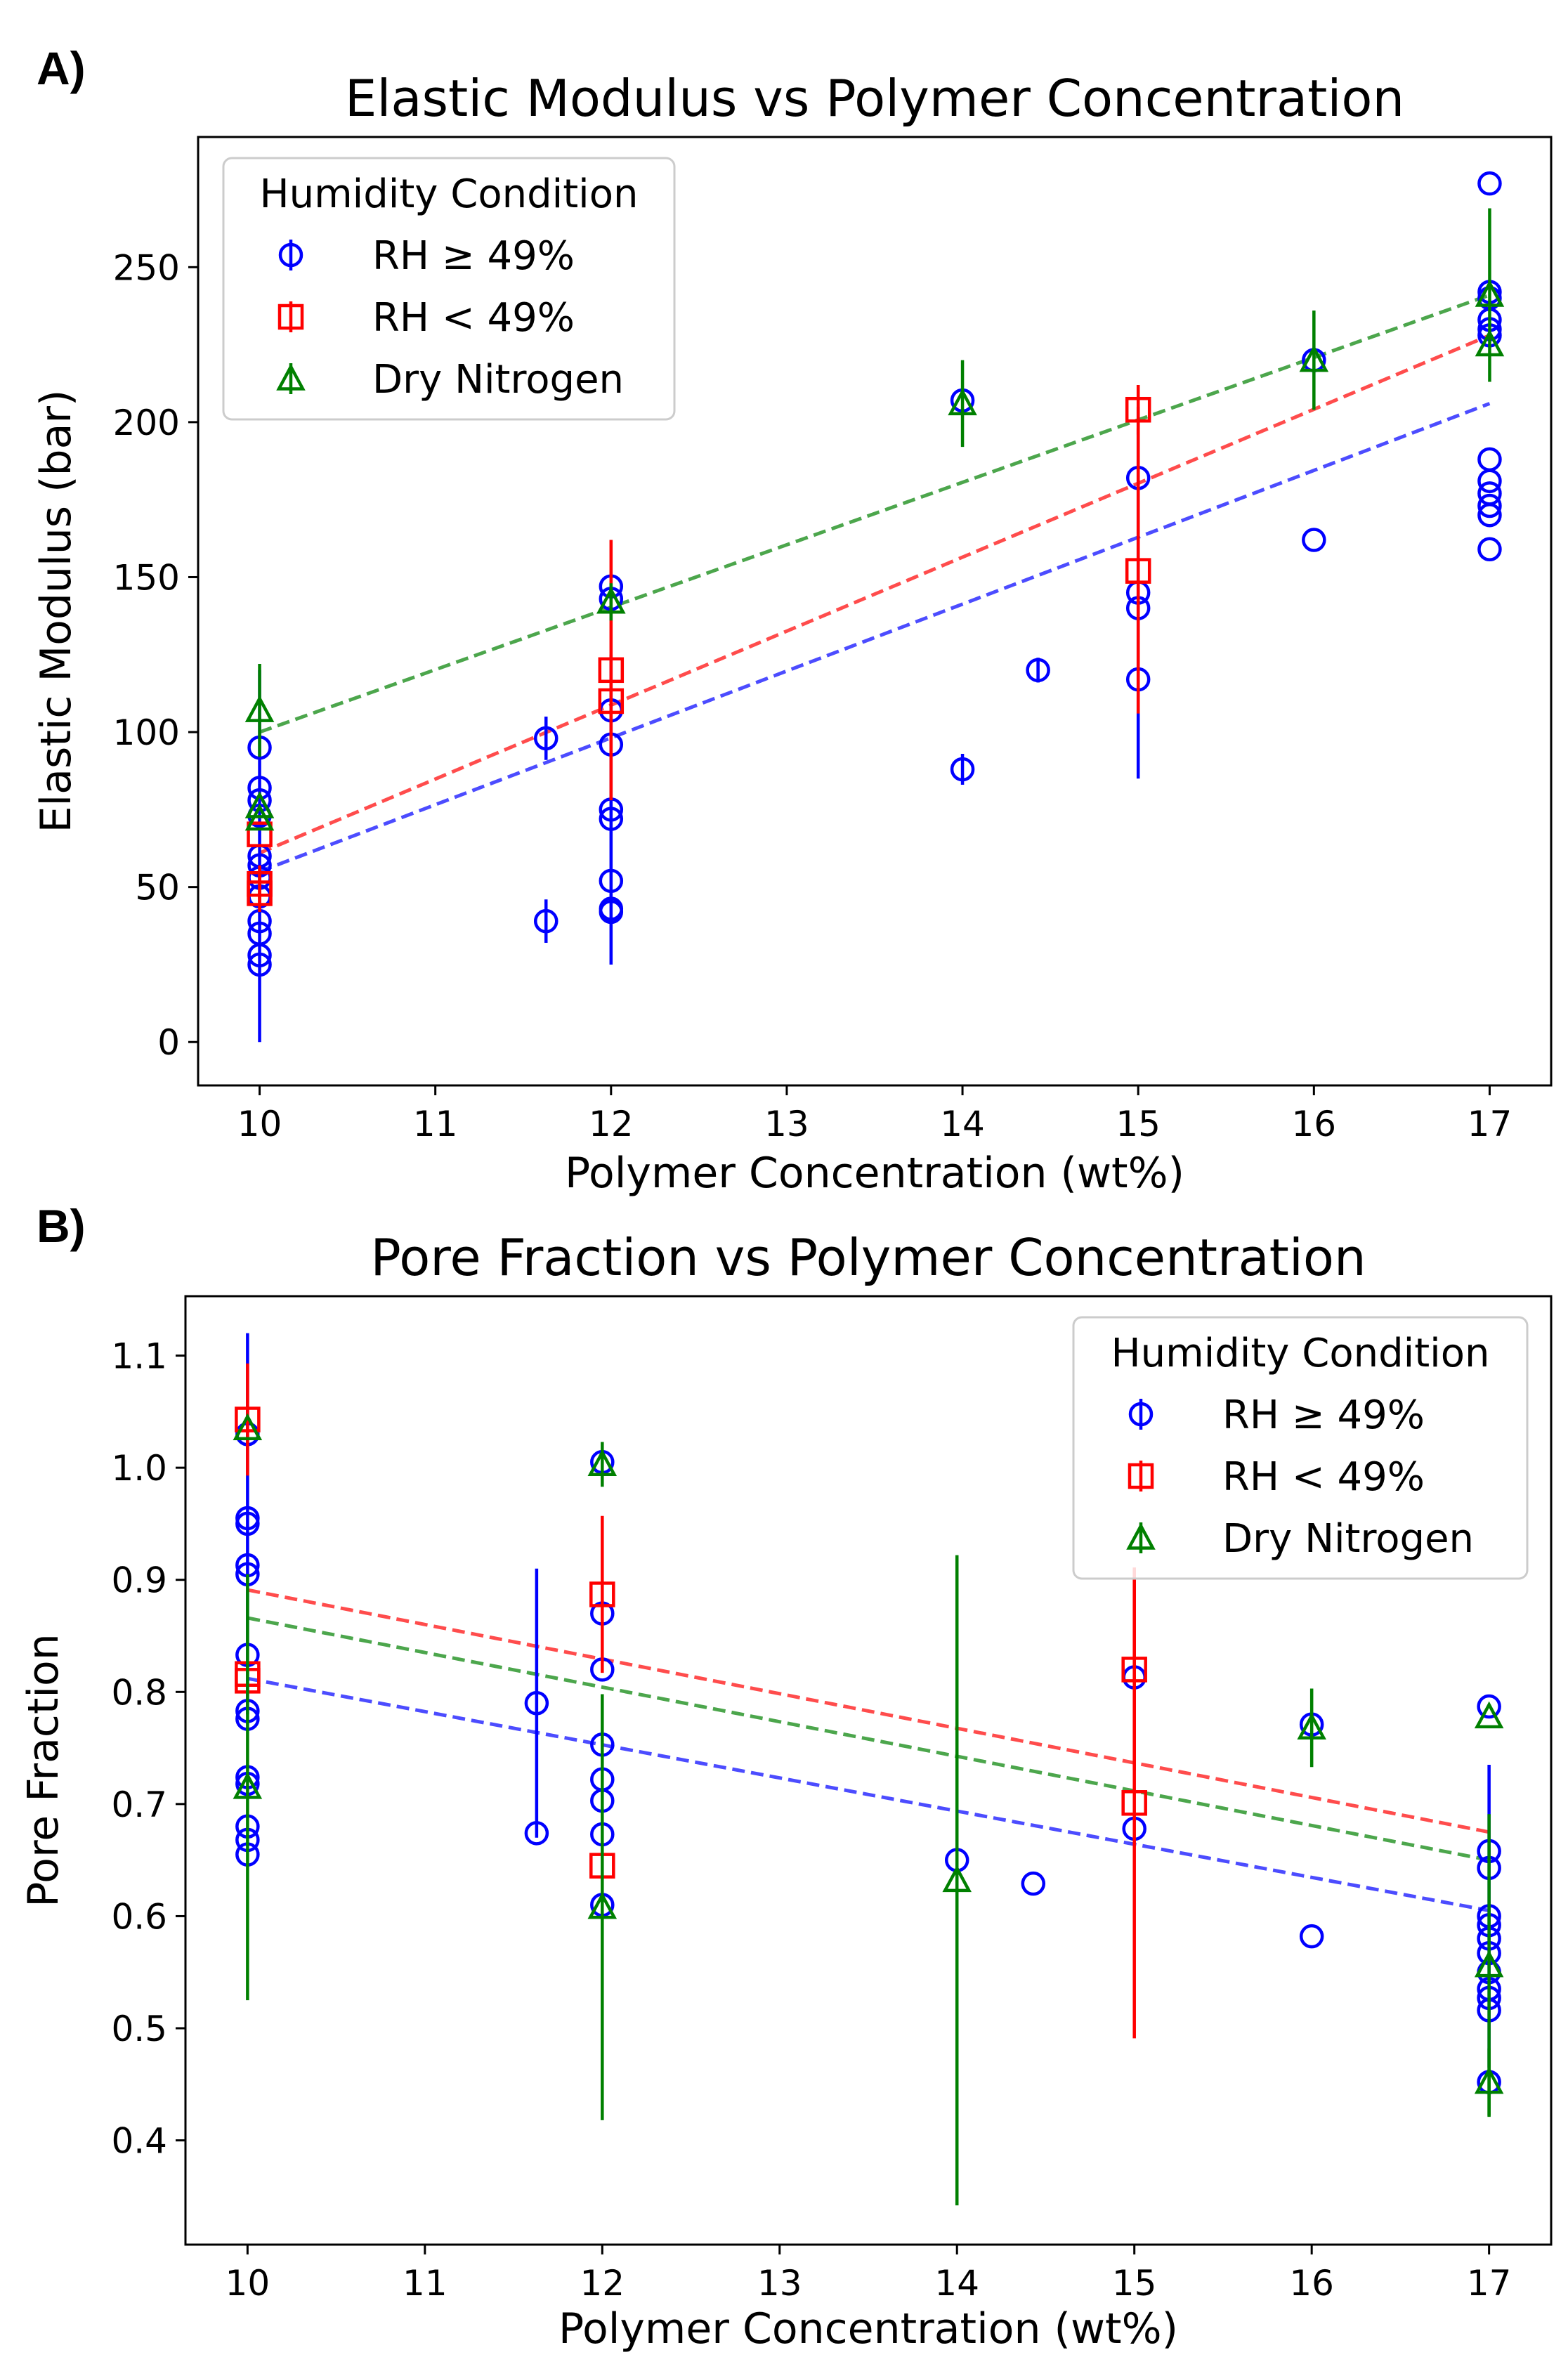  Describe the element at coordinates (146, 732) in the screenshot. I see `y-tick-label: 100` at that location.